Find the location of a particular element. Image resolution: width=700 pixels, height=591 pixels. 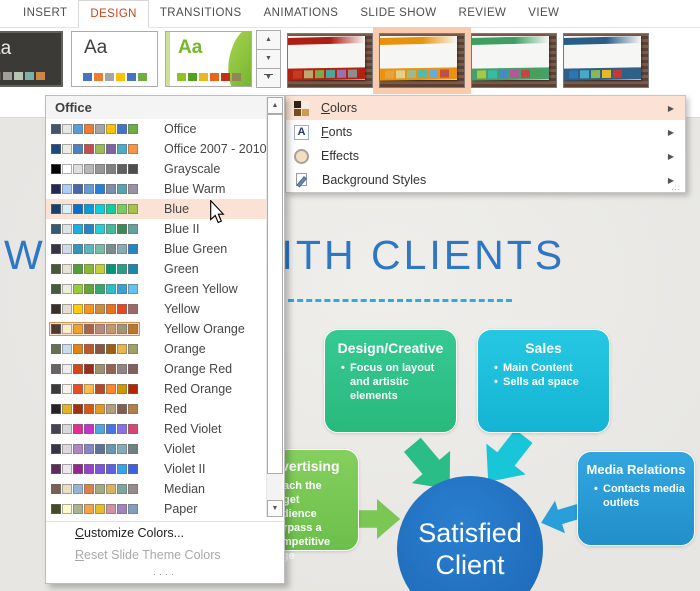

theme-color-chips is located at coordinates (115, 77).